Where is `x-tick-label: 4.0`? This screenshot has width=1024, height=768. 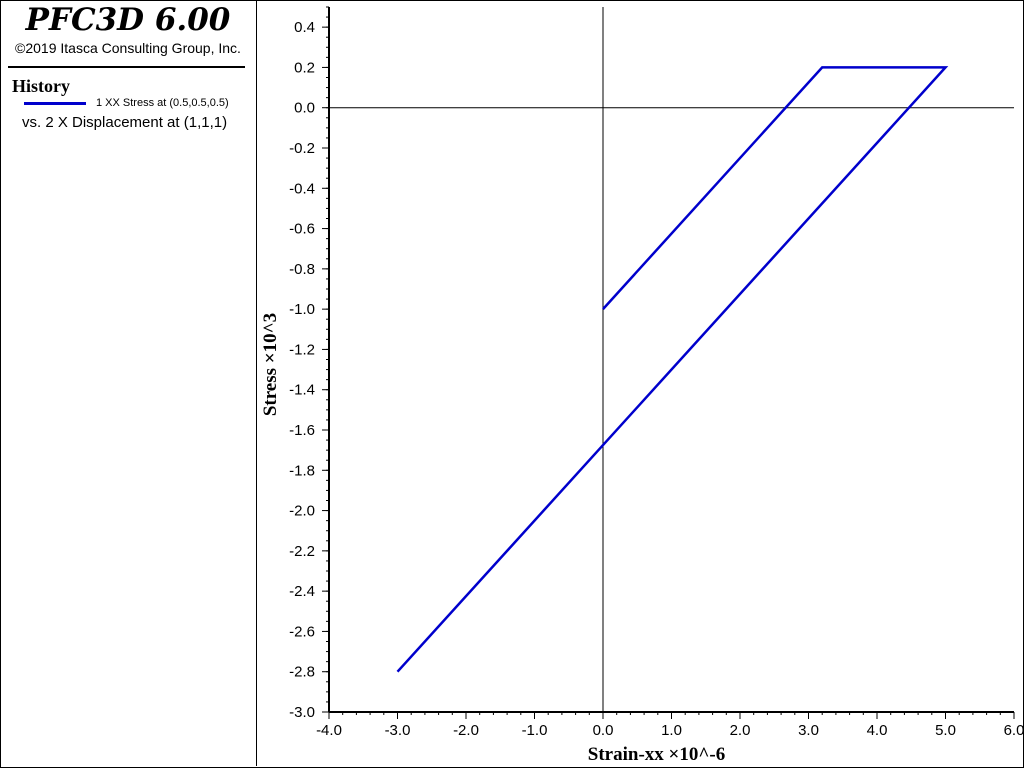
x-tick-label: 4.0 is located at coordinates (877, 730).